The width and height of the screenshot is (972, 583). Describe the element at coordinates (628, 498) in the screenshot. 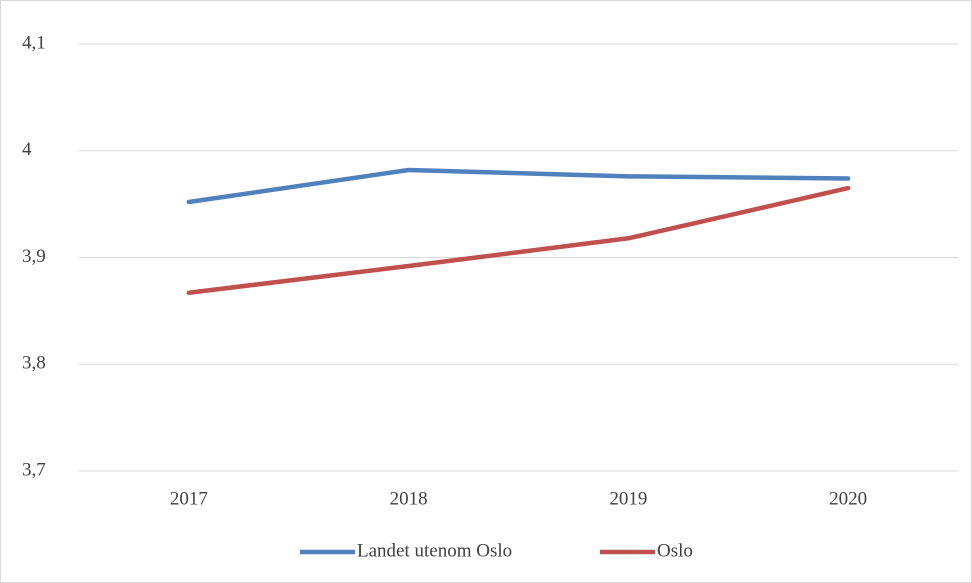

I see `x-tick-label: 2019` at that location.